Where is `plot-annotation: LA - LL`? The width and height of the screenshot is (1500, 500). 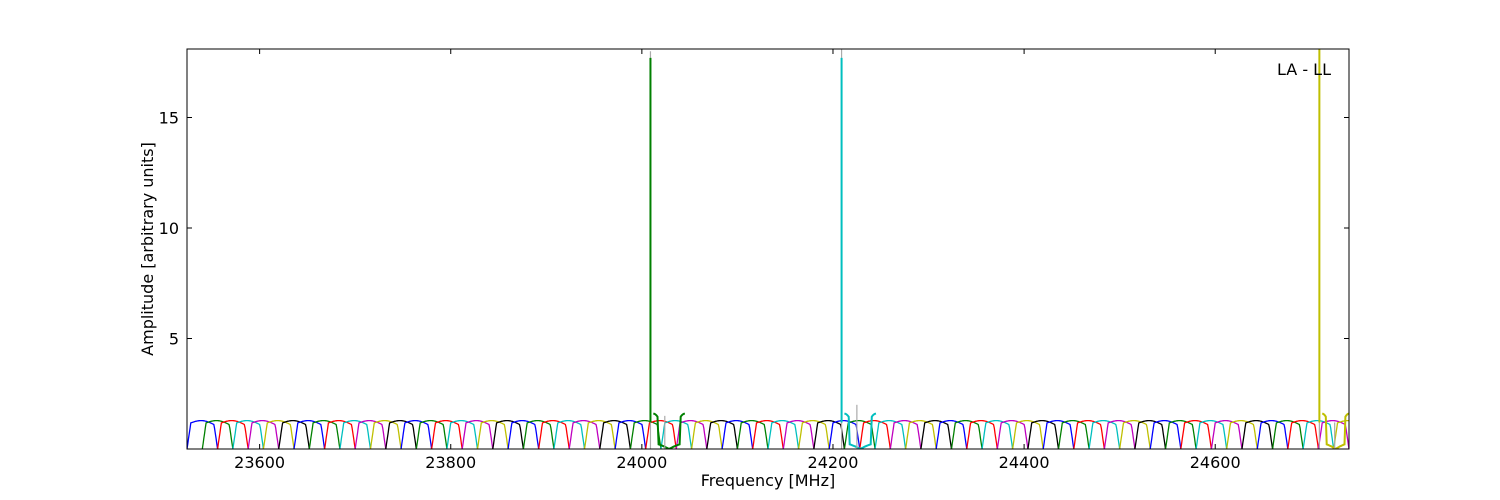 plot-annotation: LA - LL is located at coordinates (1304, 69).